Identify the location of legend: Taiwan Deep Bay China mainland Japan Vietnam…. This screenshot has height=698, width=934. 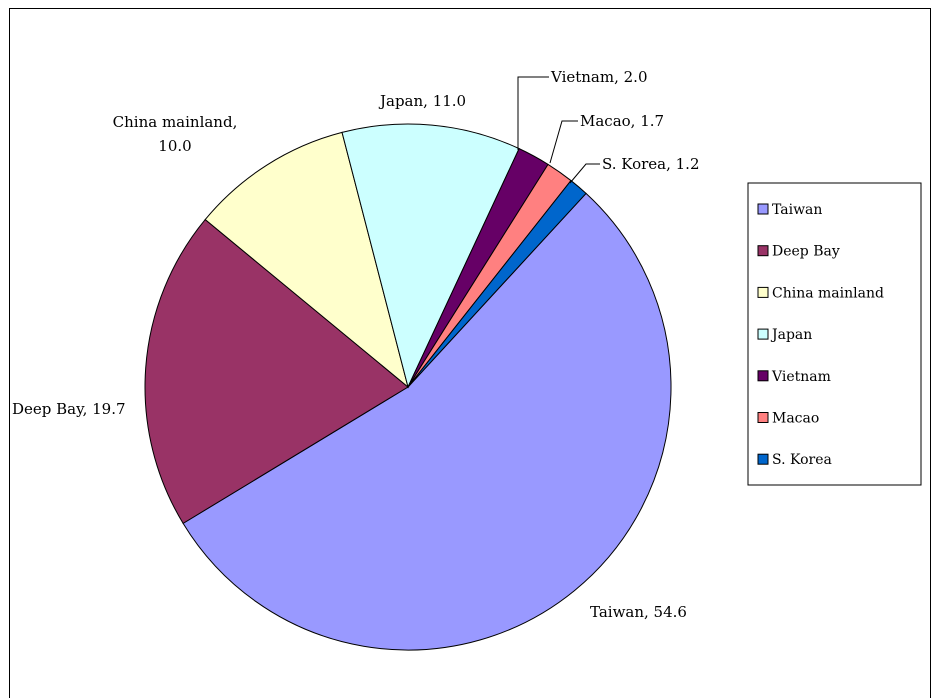
(834, 334).